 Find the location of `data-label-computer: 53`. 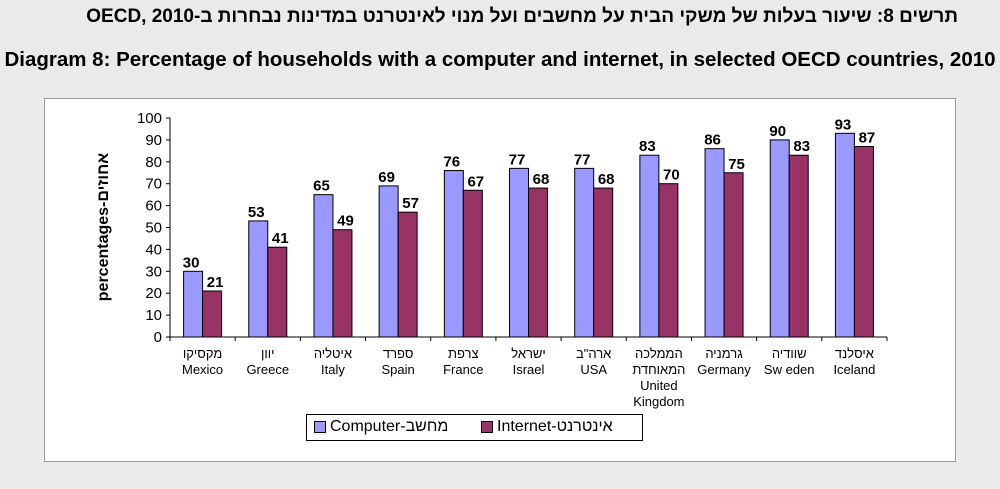

data-label-computer: 53 is located at coordinates (256, 212).